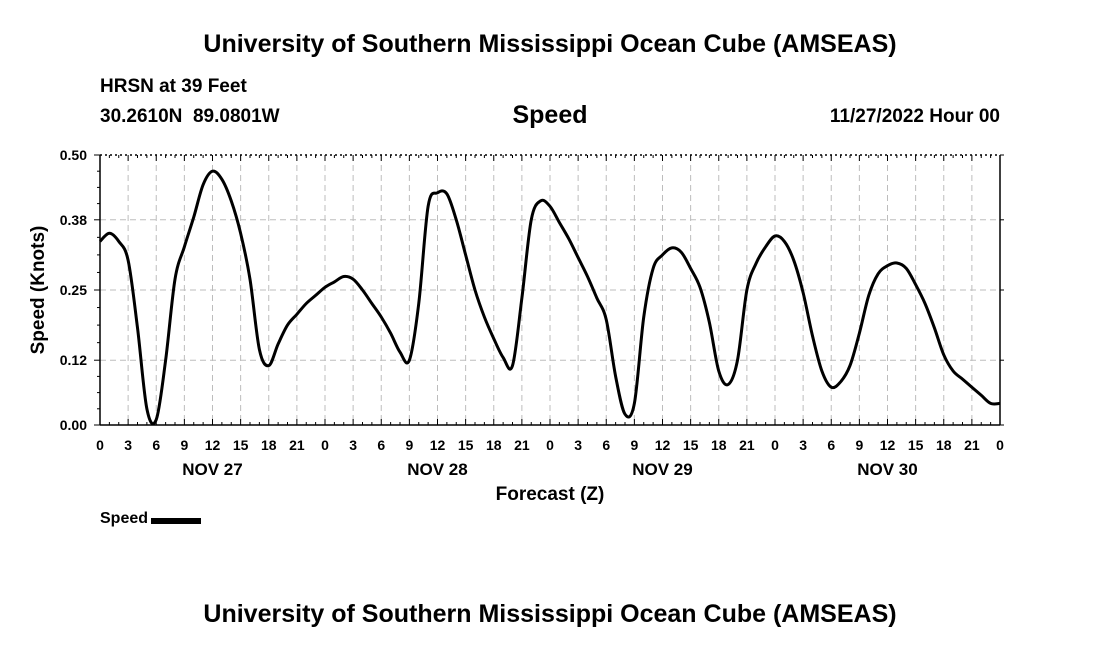  Describe the element at coordinates (212, 469) in the screenshot. I see `day-label: NOV 27` at that location.